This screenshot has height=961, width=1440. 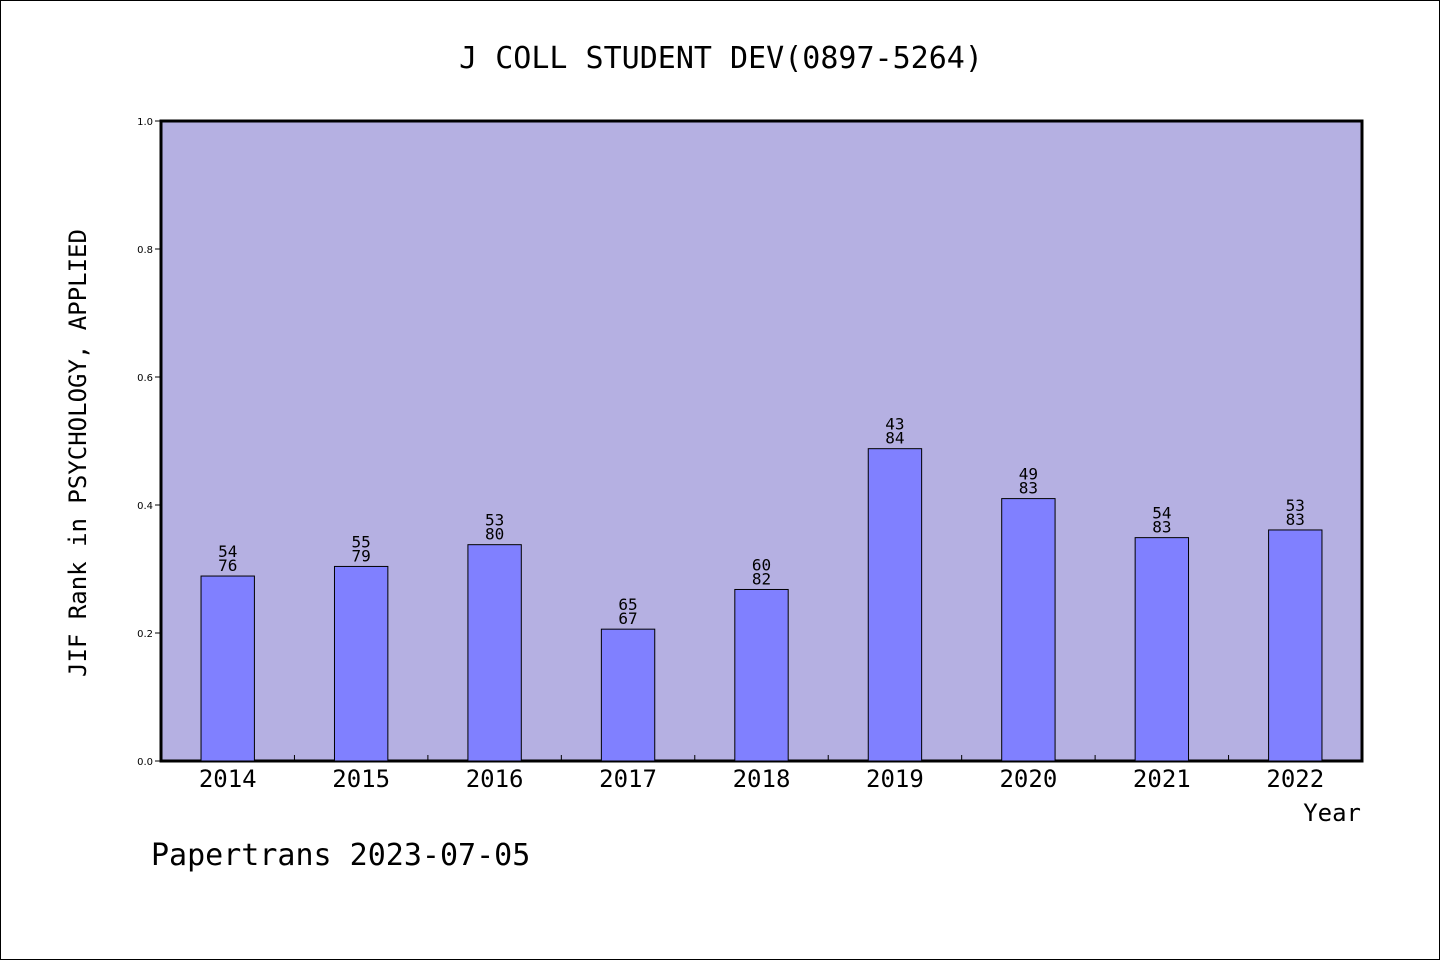 I want to click on x-tick-label: 2015, so click(x=361, y=779).